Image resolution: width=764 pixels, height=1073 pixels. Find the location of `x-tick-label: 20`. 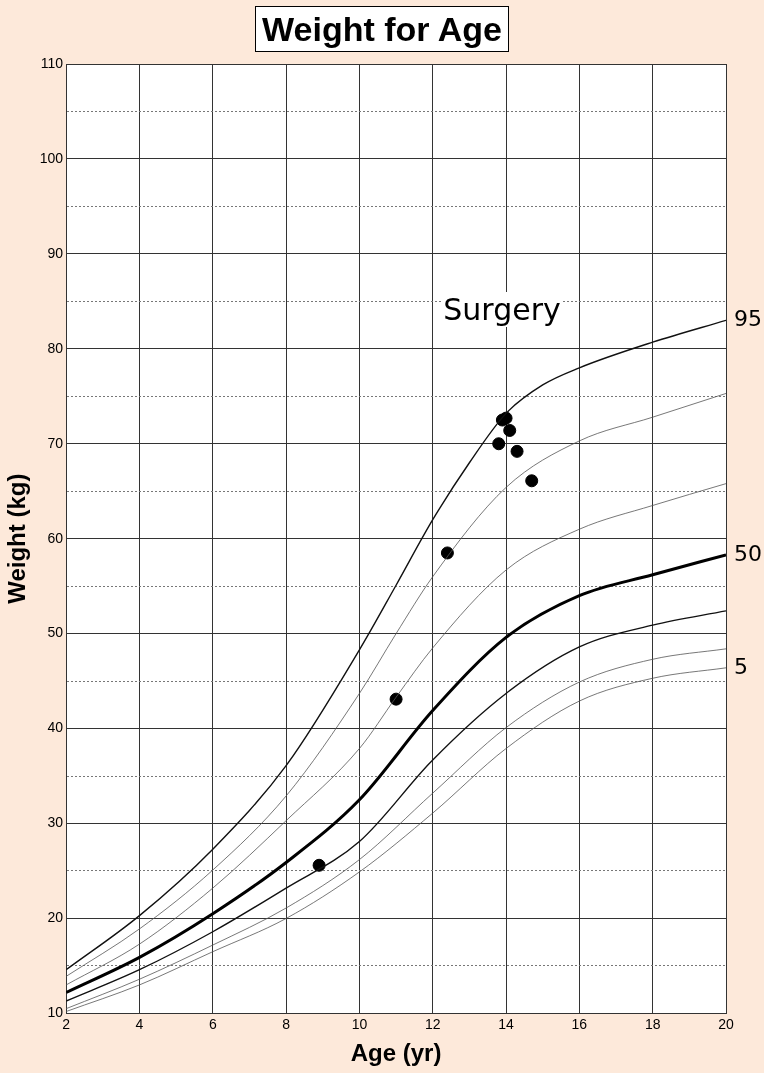

x-tick-label: 20 is located at coordinates (726, 1023).